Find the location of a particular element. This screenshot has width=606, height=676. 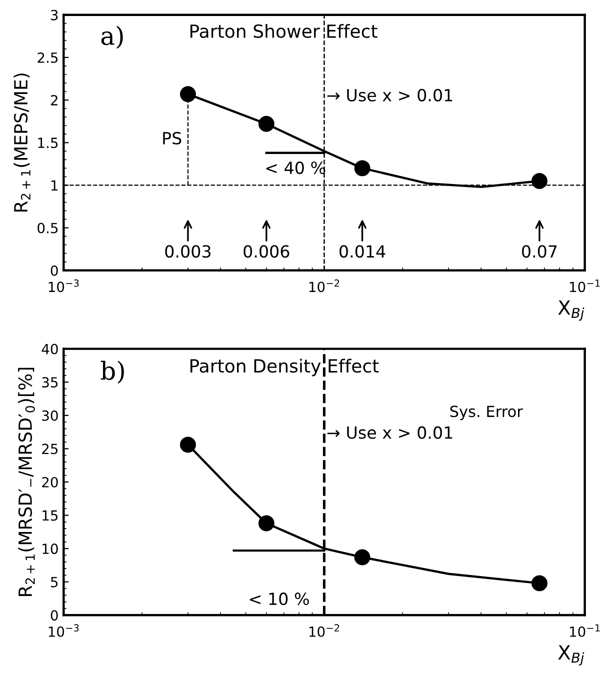

text: Parton Density Effect is located at coordinates (284, 367).